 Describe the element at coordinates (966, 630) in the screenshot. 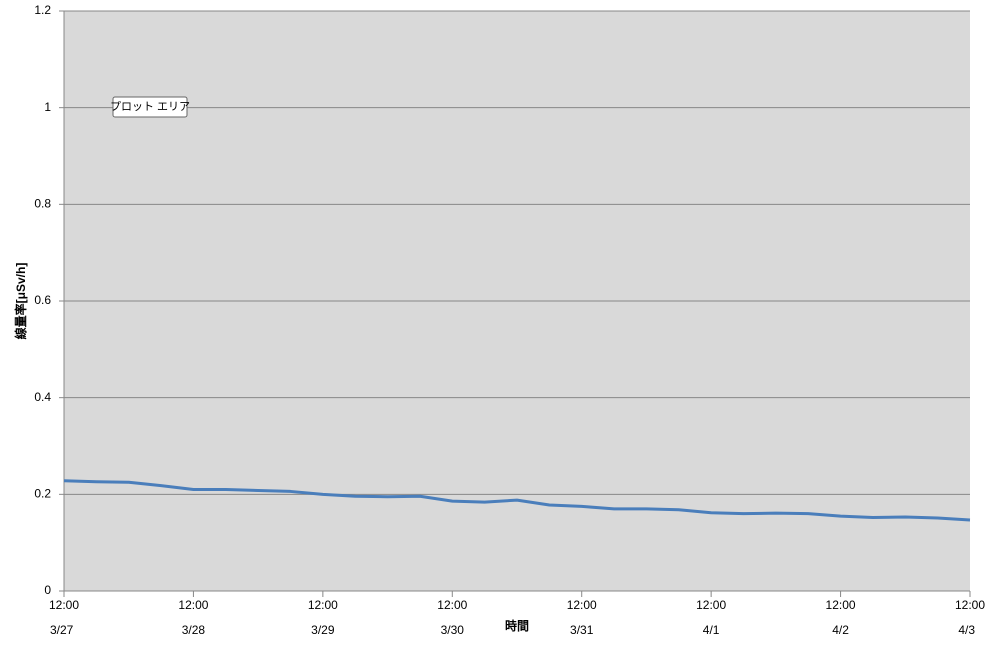

I see `x-date-label: 4/3` at that location.